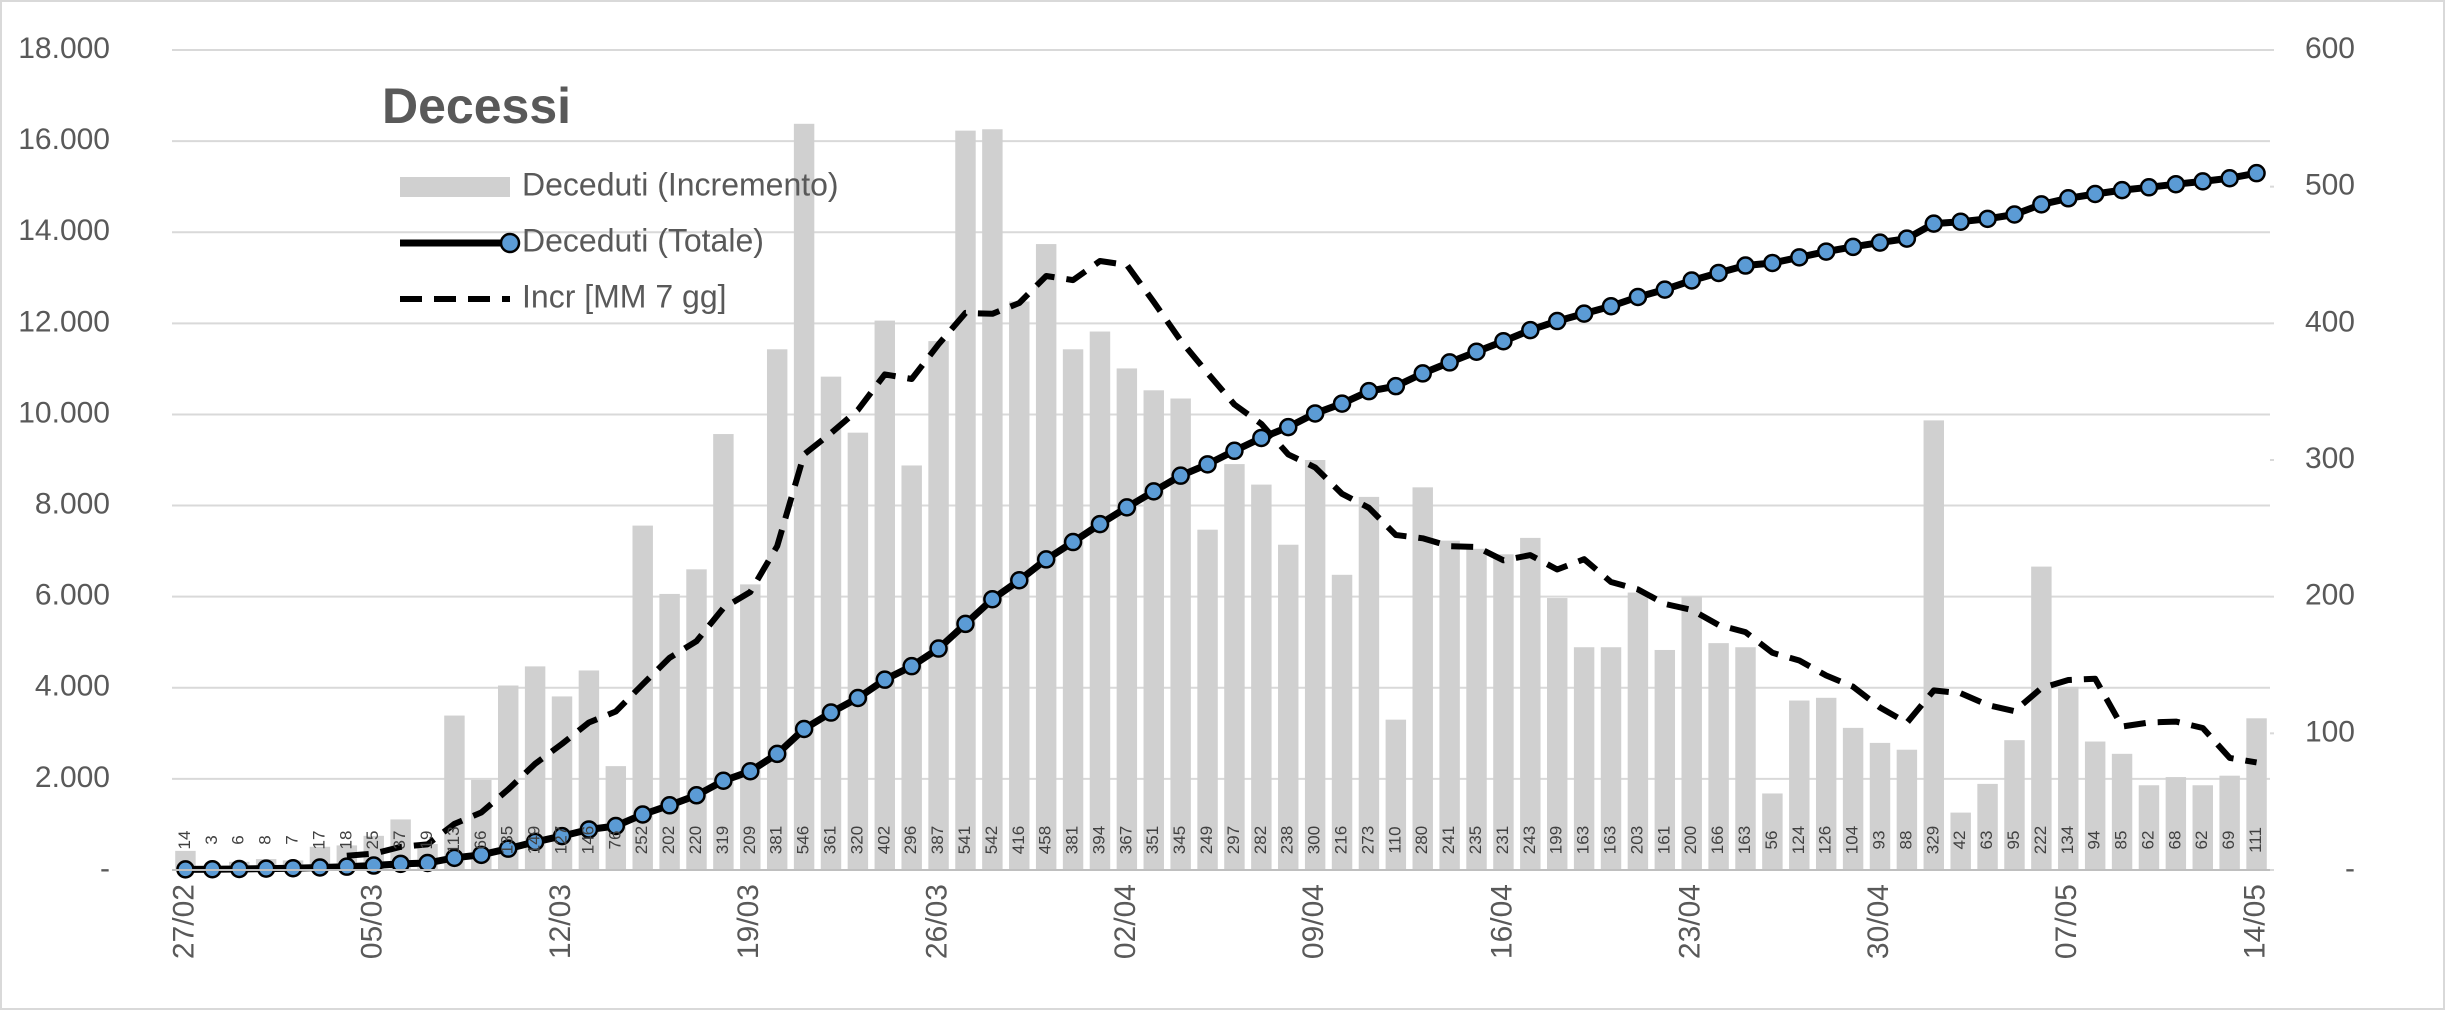 The height and width of the screenshot is (1010, 2445). Describe the element at coordinates (426, 840) in the screenshot. I see `bar-value-label: 19` at that location.